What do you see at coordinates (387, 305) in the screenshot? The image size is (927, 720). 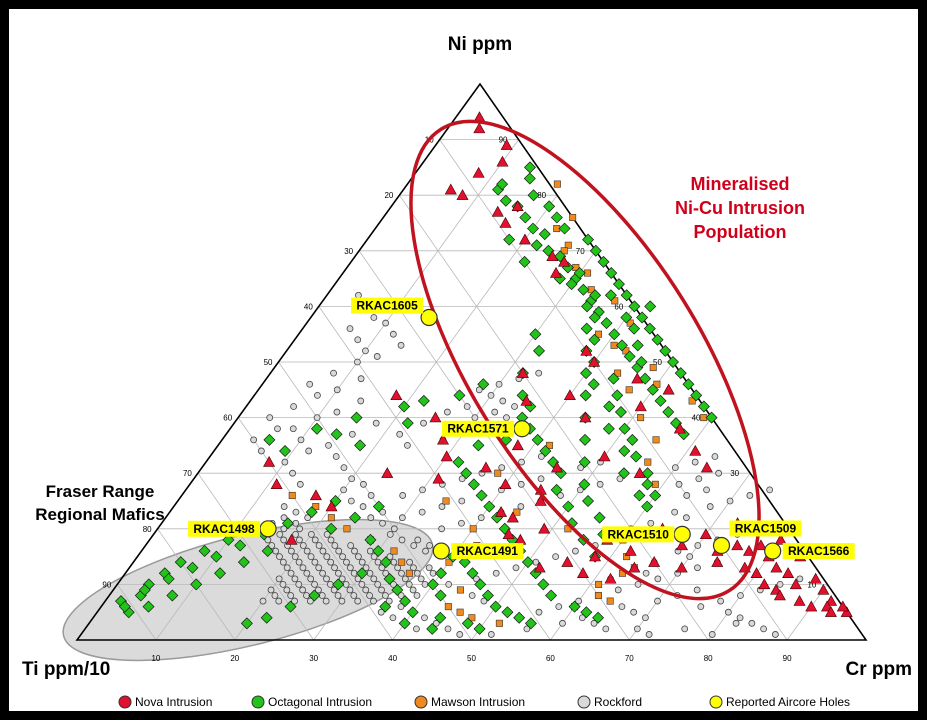 I see `hole-label-bg-rkac1605` at bounding box center [387, 305].